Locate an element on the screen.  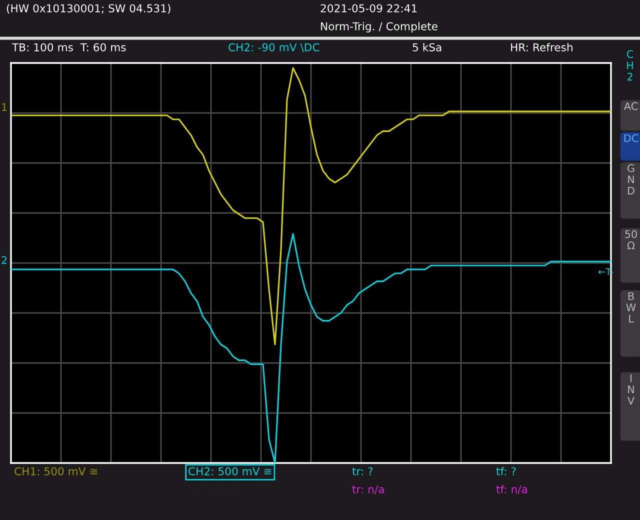
text: AC is located at coordinates (631, 106).